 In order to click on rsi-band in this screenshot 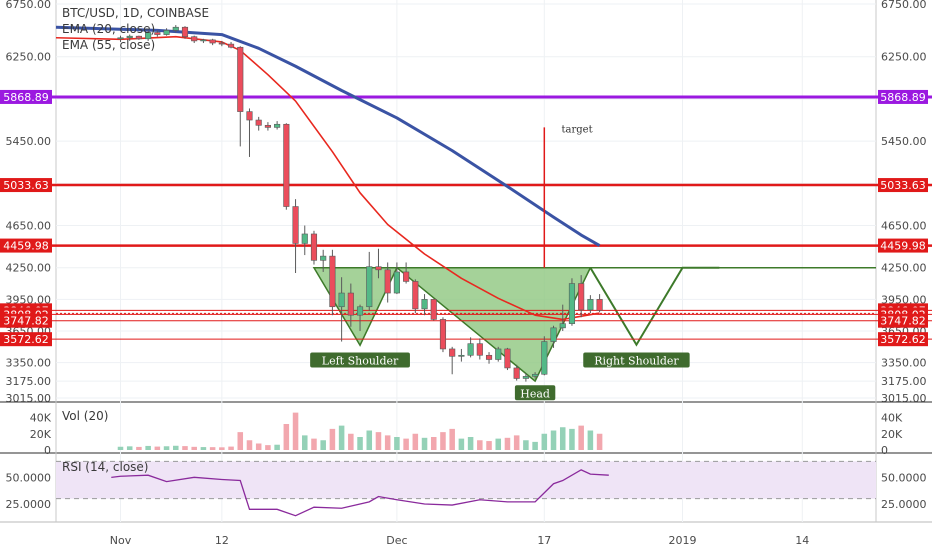, I will do `click(466, 480)`.